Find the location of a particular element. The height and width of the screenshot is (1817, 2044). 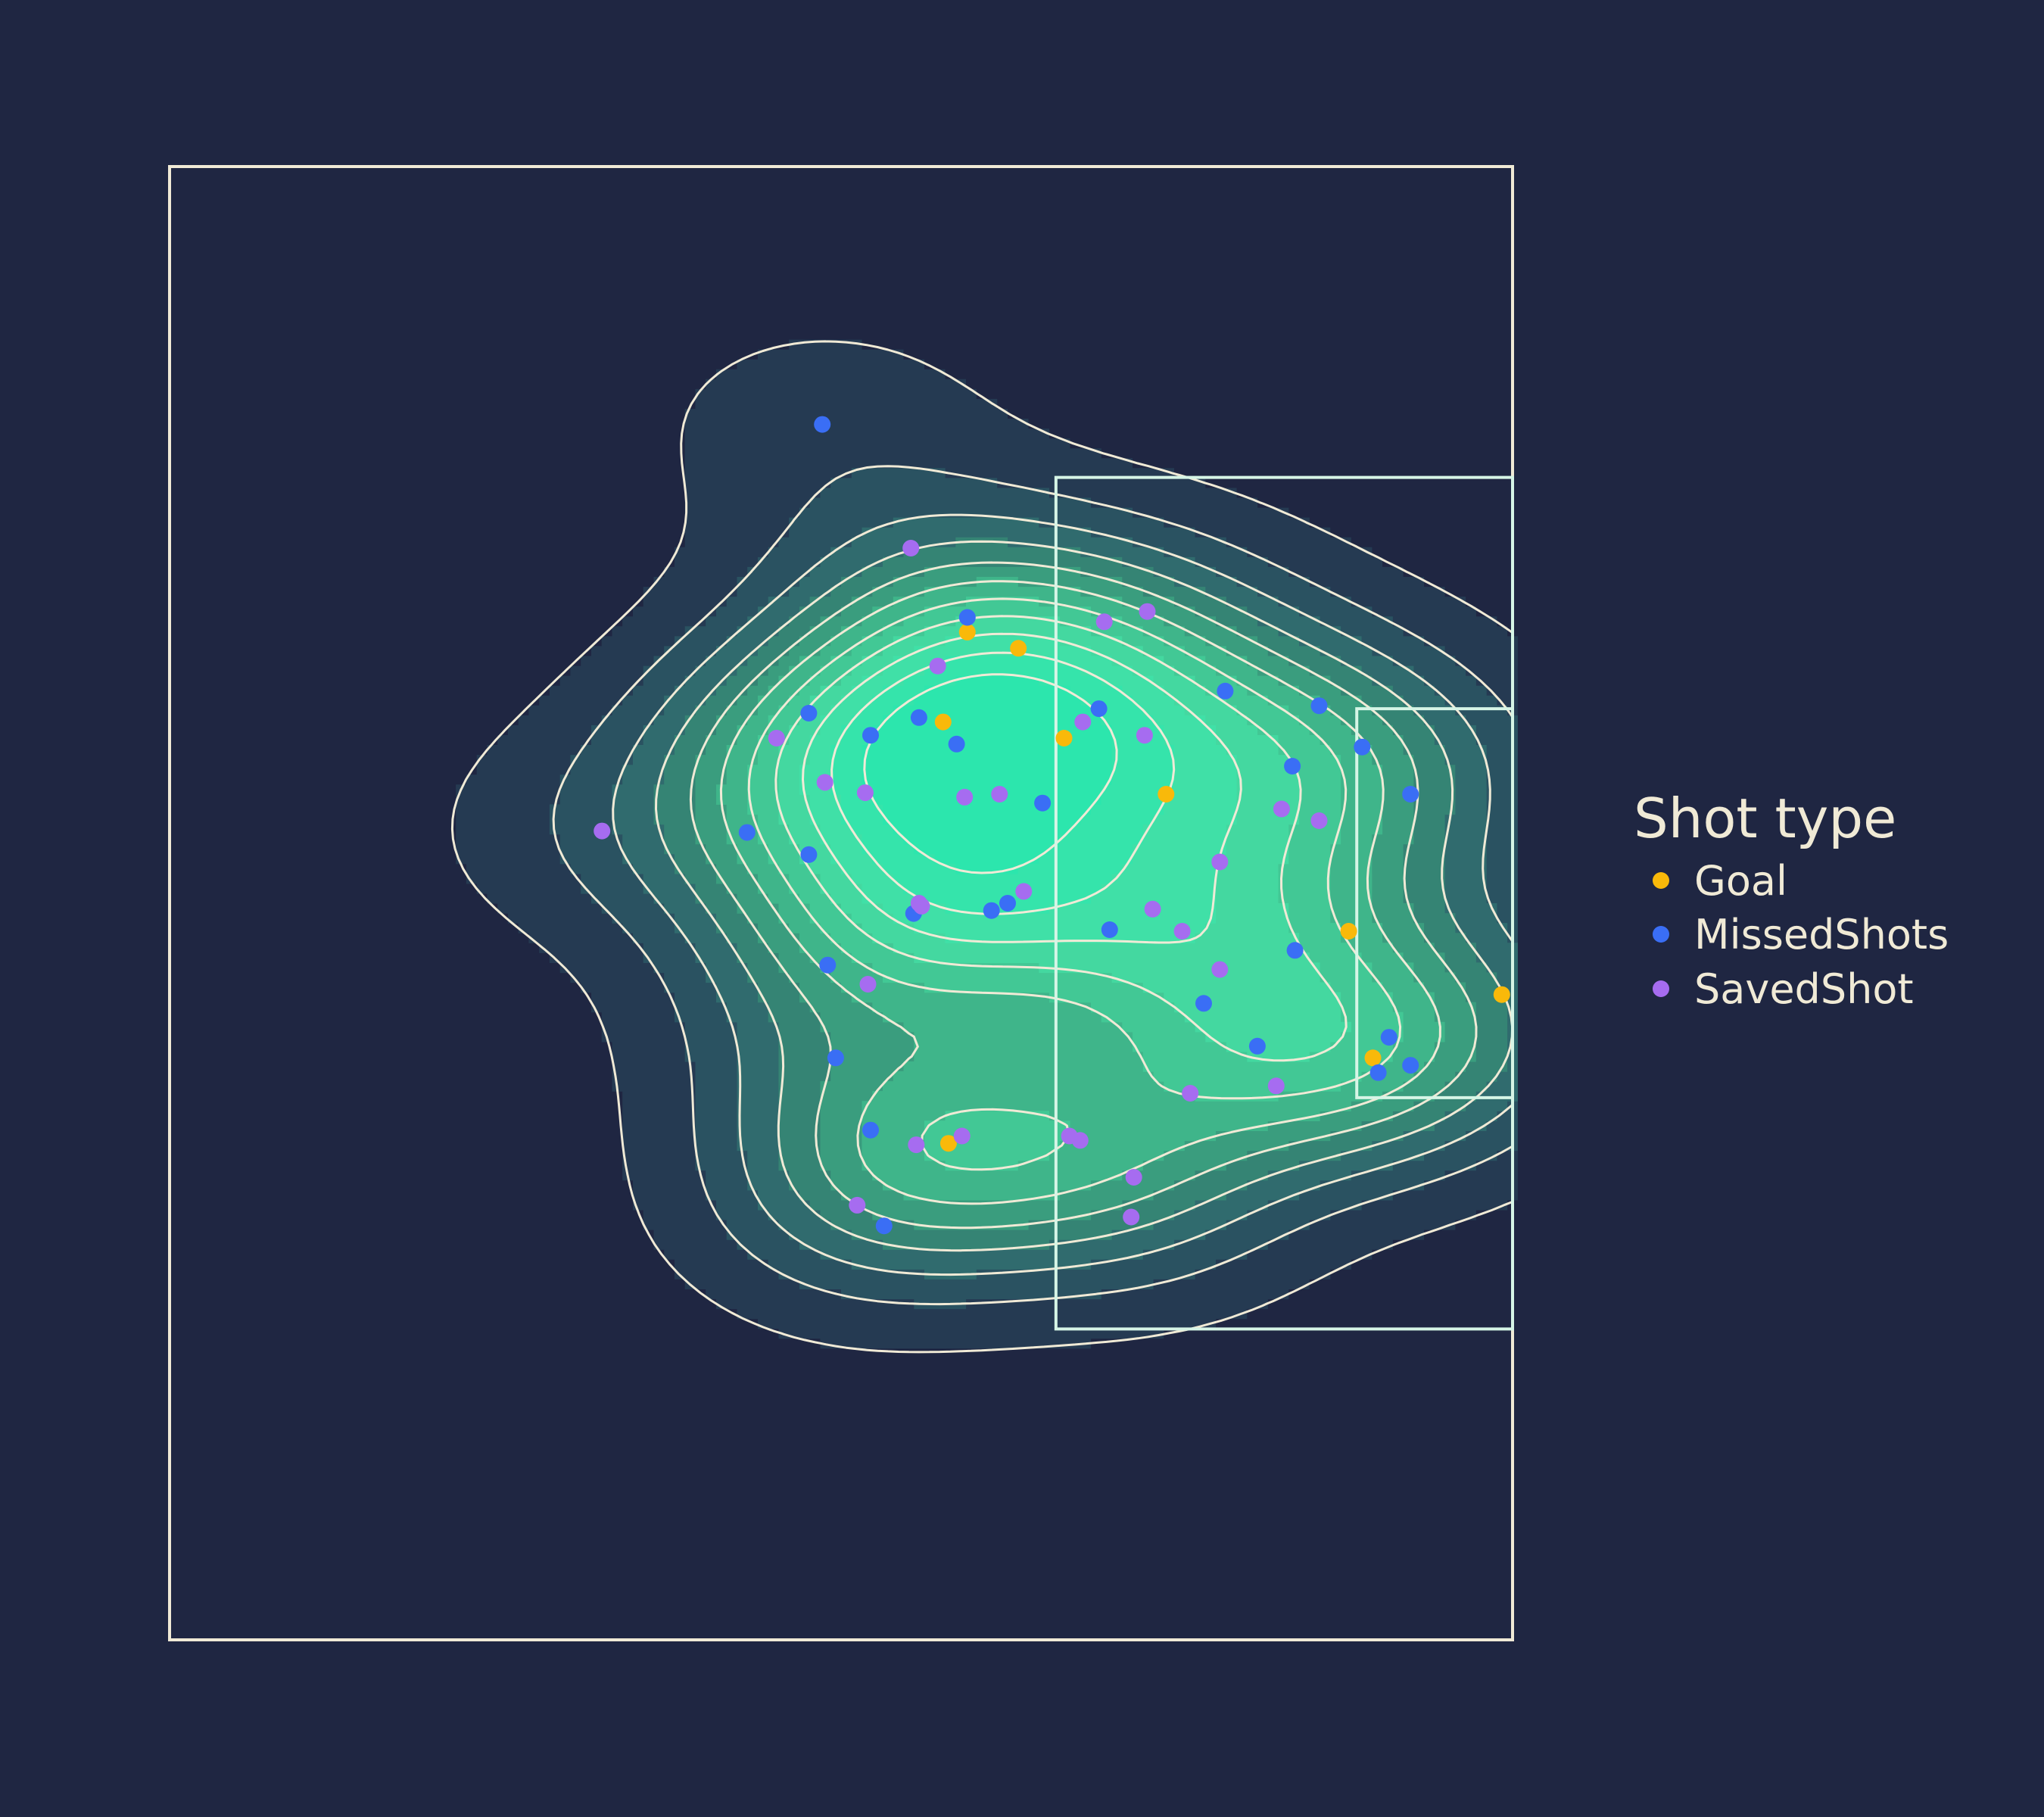

six-yard-box is located at coordinates (1434, 903).